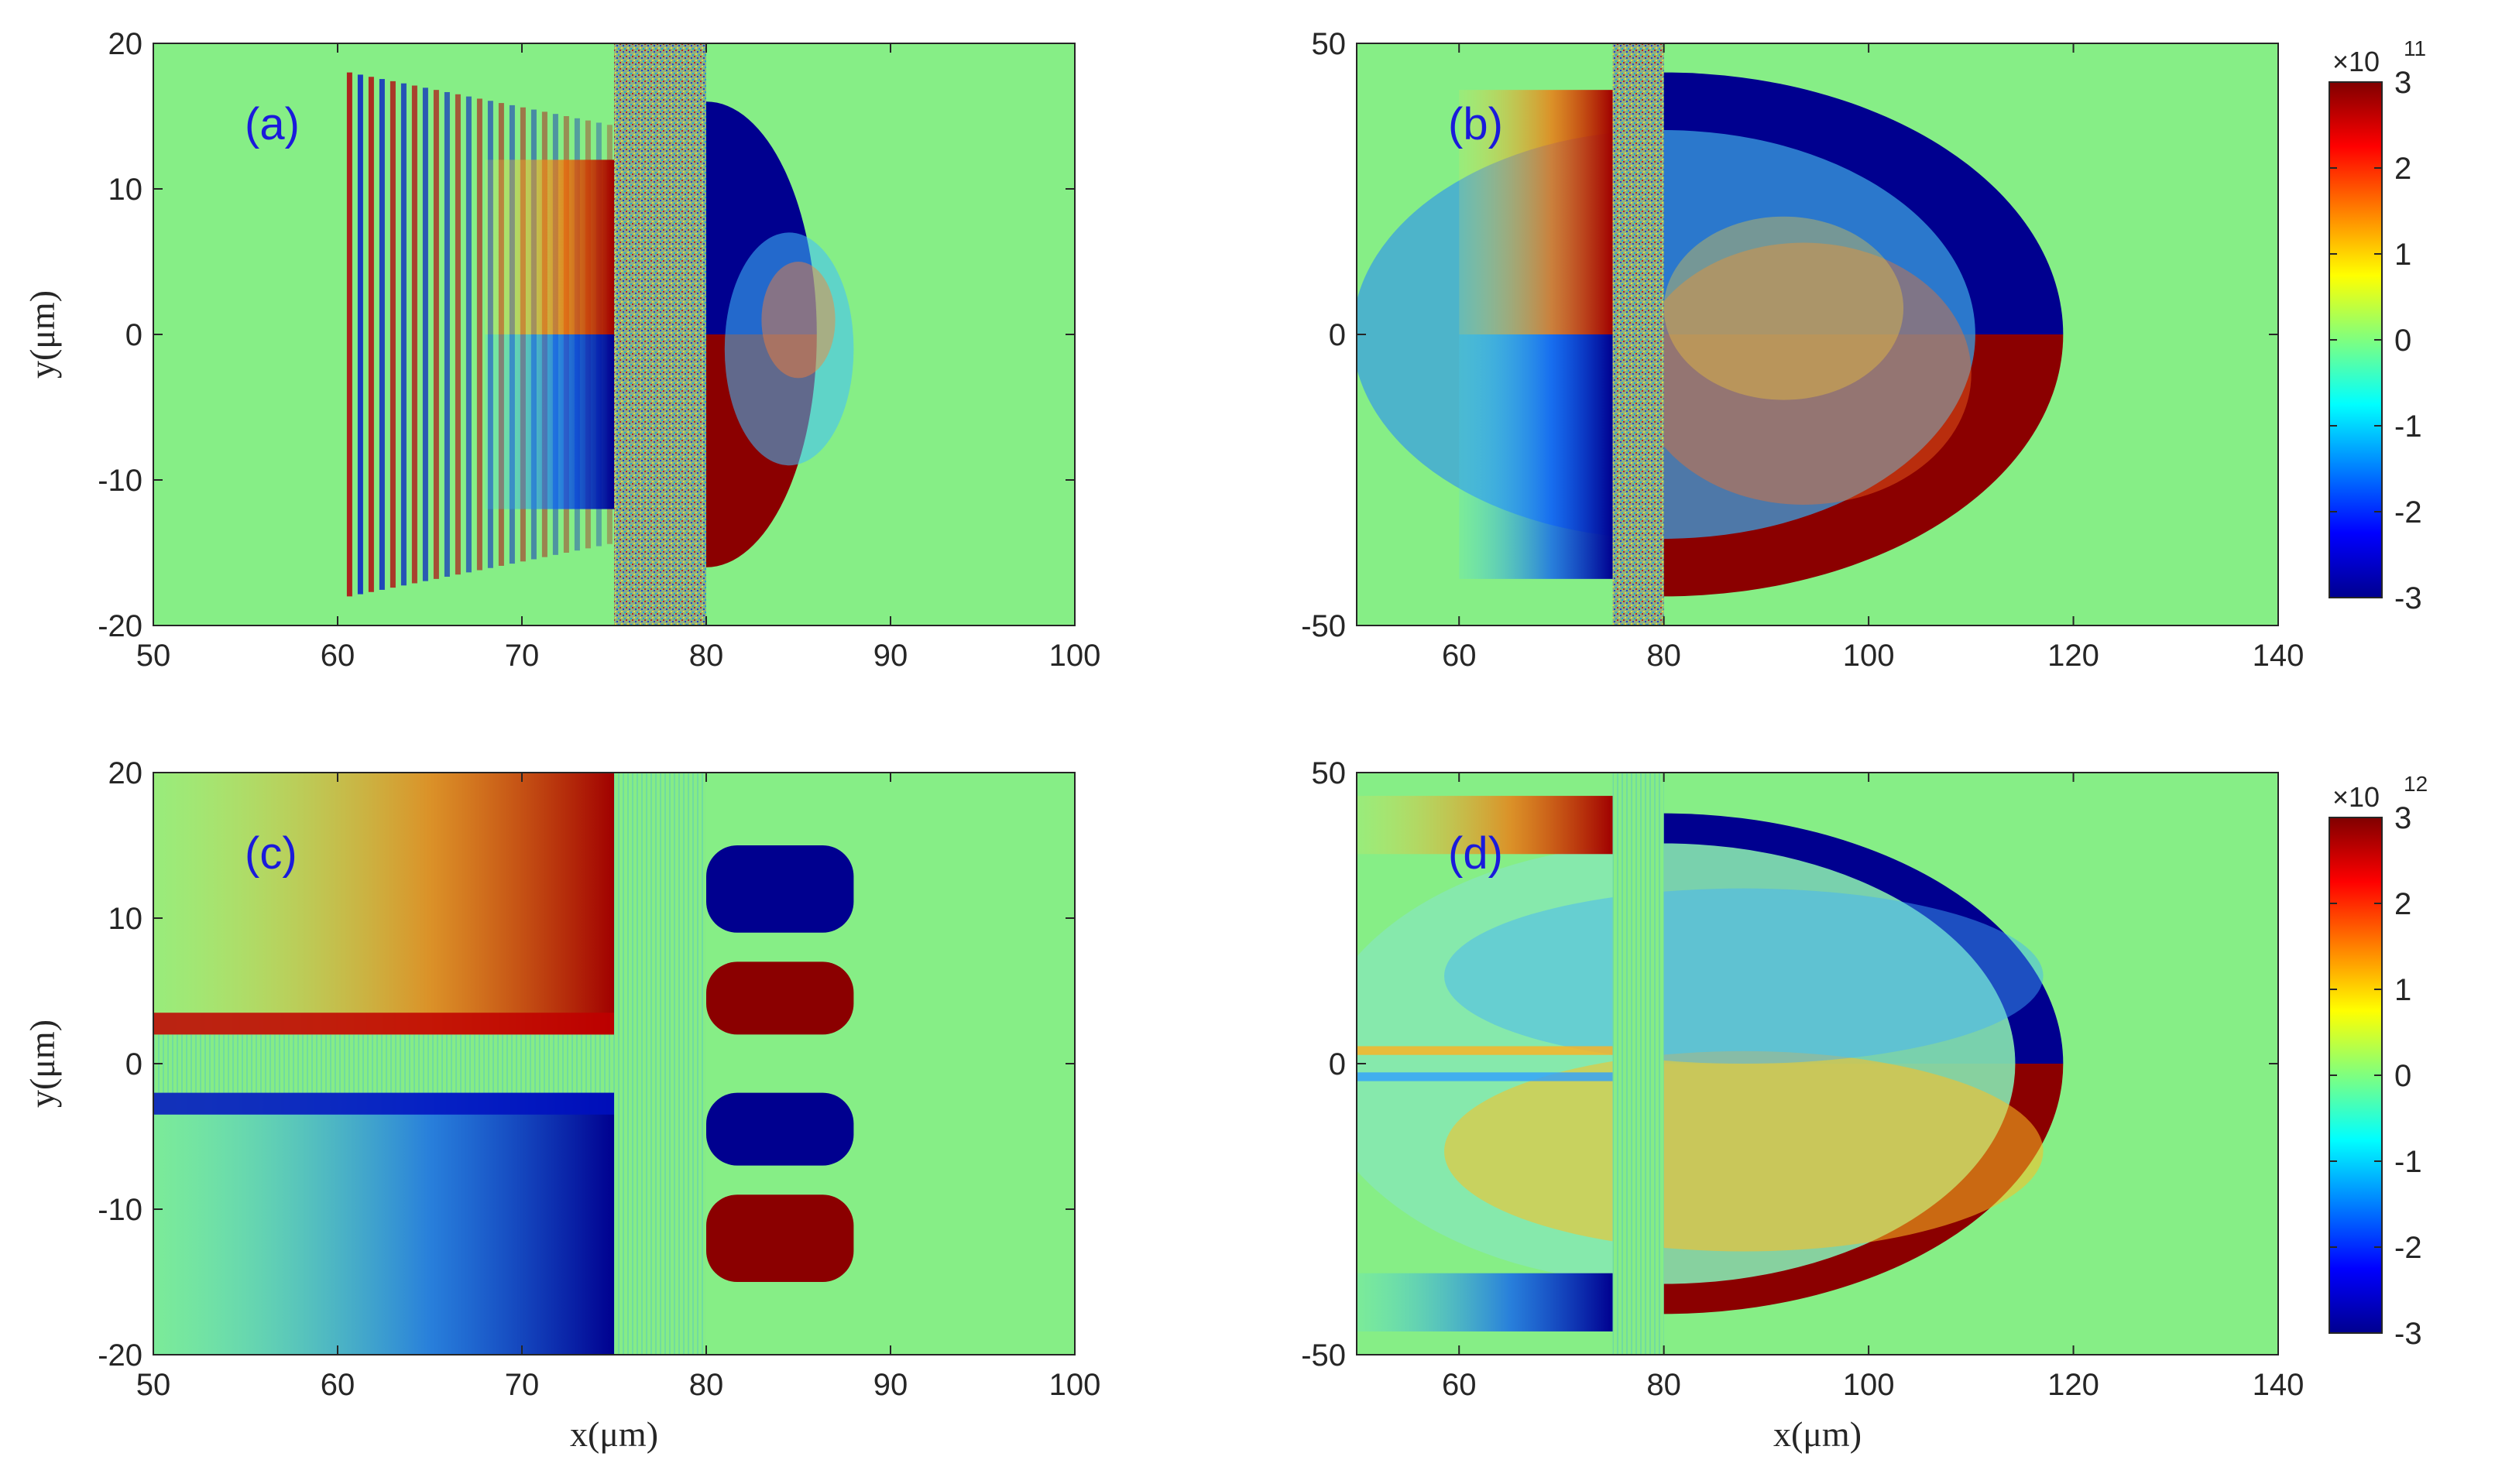 The image size is (2495, 1484). Describe the element at coordinates (1485, 826) in the screenshot. I see `front-positive-band` at that location.